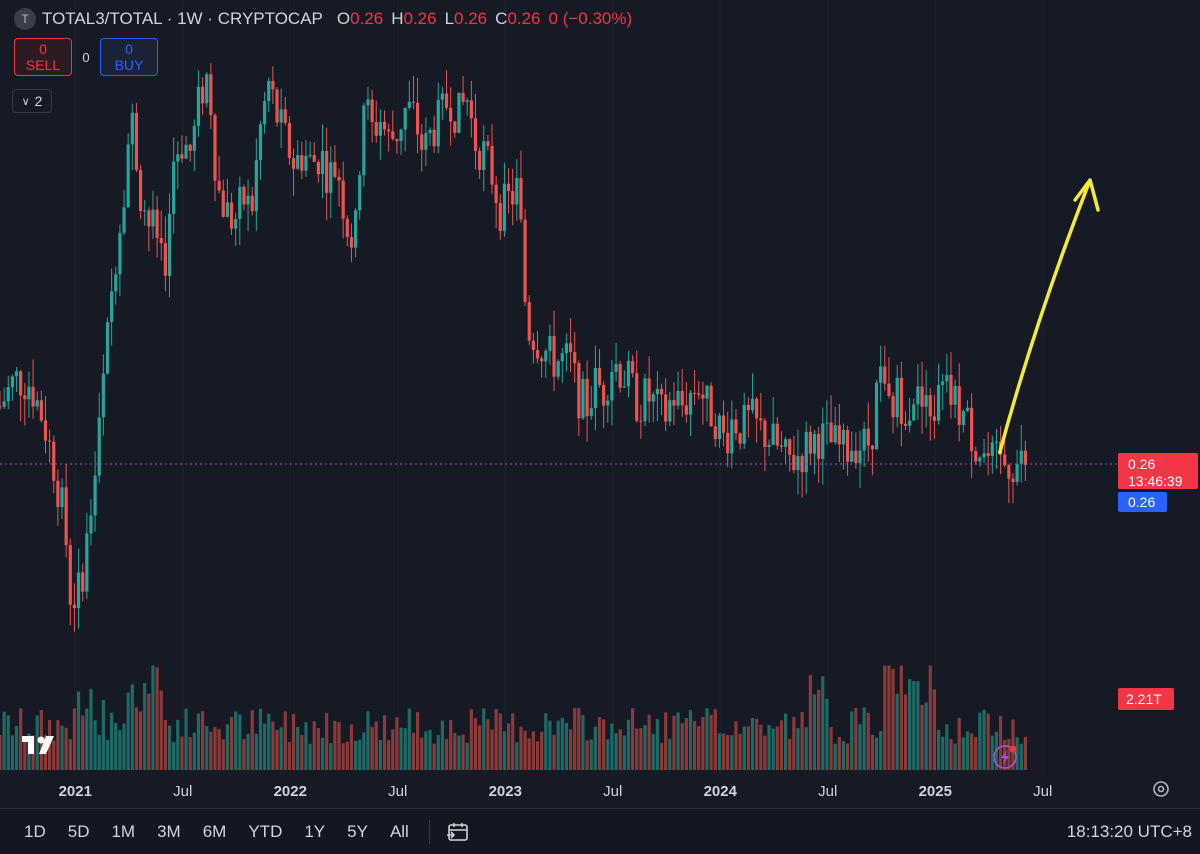 Image resolution: width=1200 pixels, height=854 pixels. I want to click on sell-button: 0 SELL, so click(43, 57).